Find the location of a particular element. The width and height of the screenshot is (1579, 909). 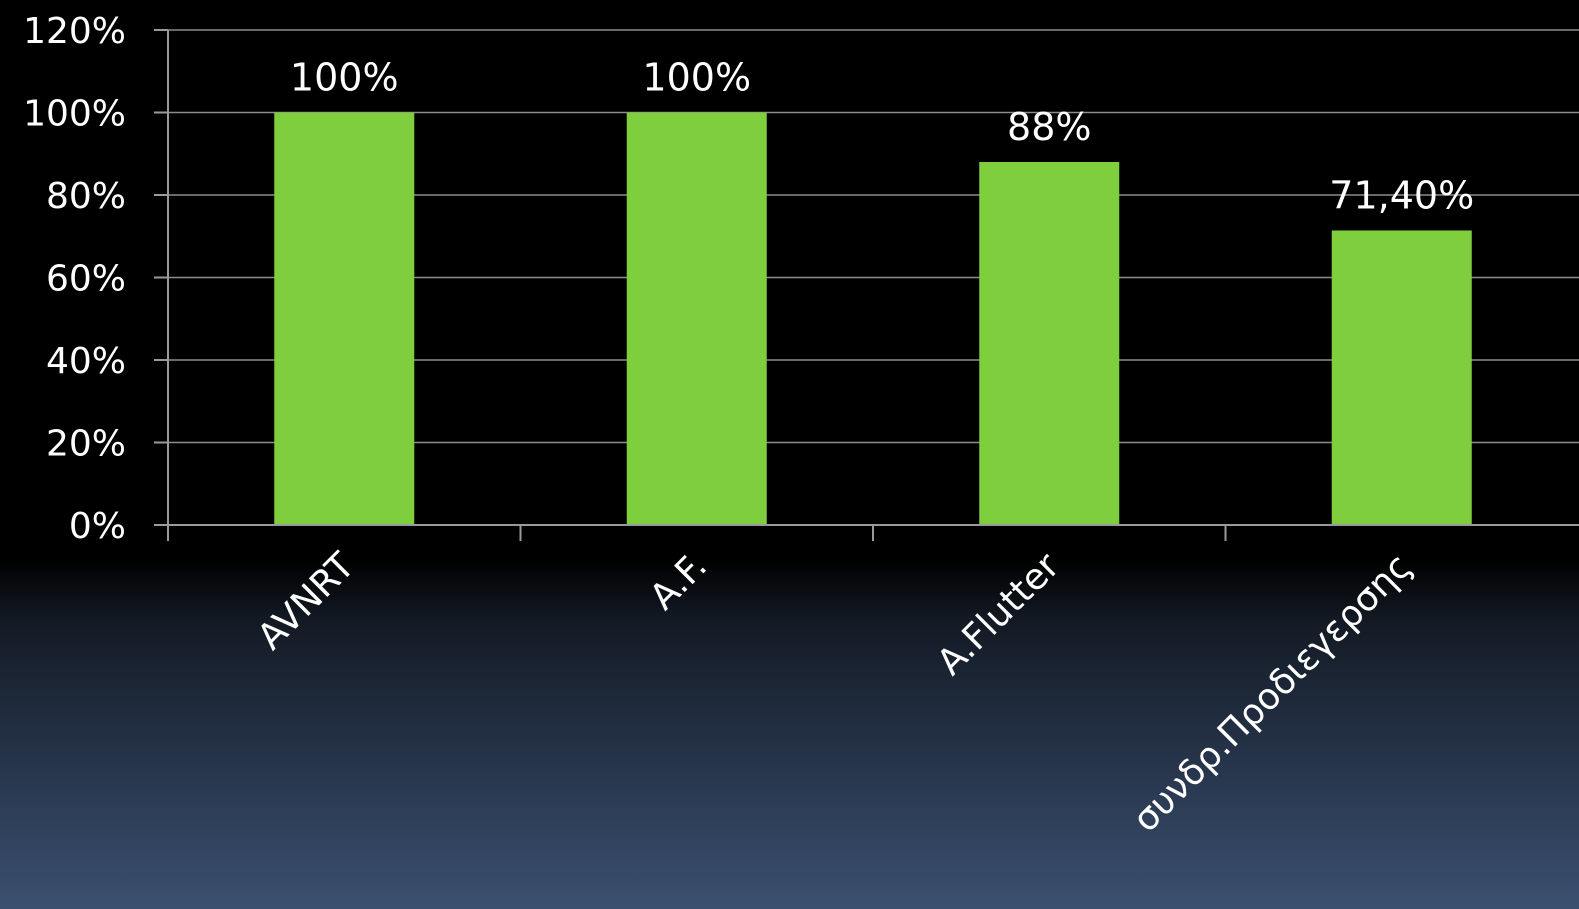

data-label: 71,40% is located at coordinates (1401, 195).